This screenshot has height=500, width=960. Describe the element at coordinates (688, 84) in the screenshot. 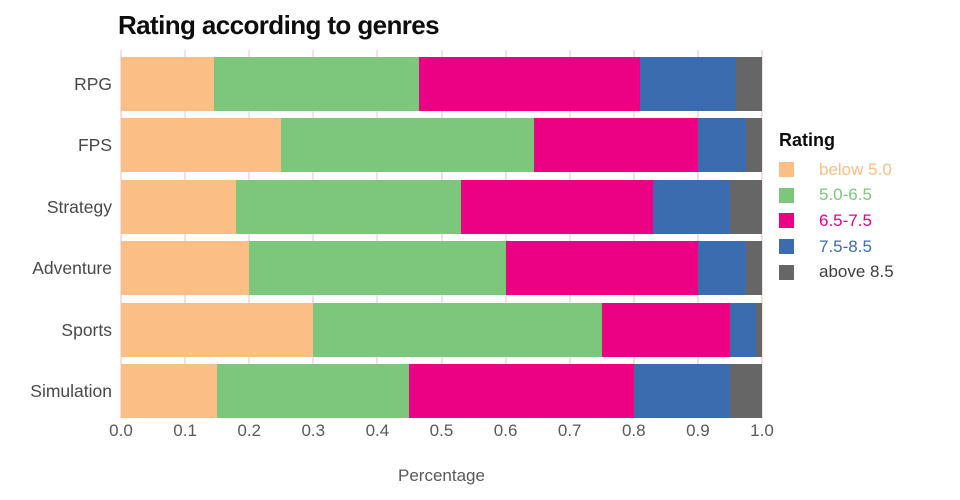

I see `bar-segment-rpg-7.5-8.5` at that location.